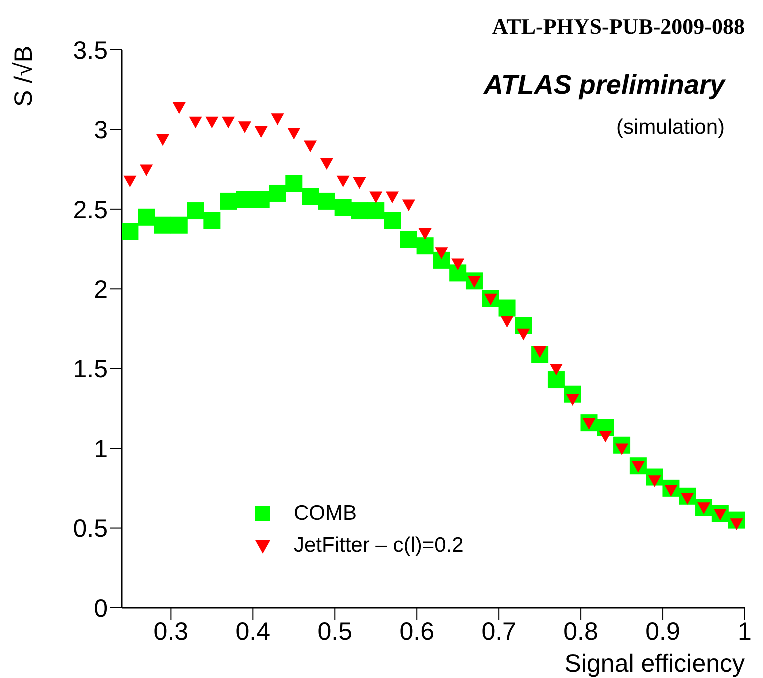  Describe the element at coordinates (101, 449) in the screenshot. I see `y-tick-label: 1` at that location.